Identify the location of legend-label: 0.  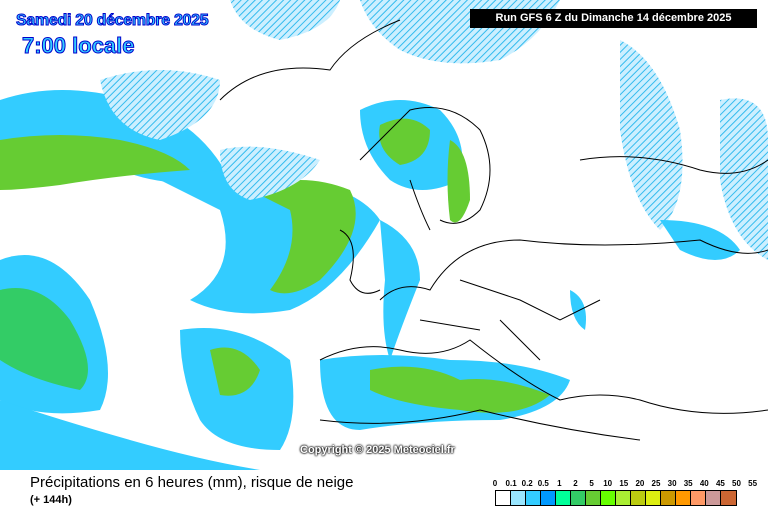
(495, 483).